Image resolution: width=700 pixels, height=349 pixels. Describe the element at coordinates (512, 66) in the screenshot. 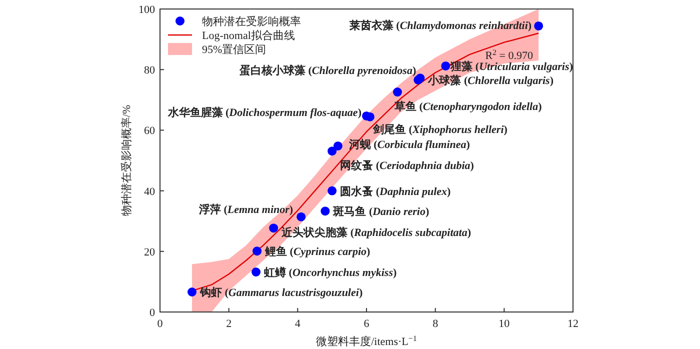

I see `annotation: 狸藻 (Utricularia vulgaris)` at that location.